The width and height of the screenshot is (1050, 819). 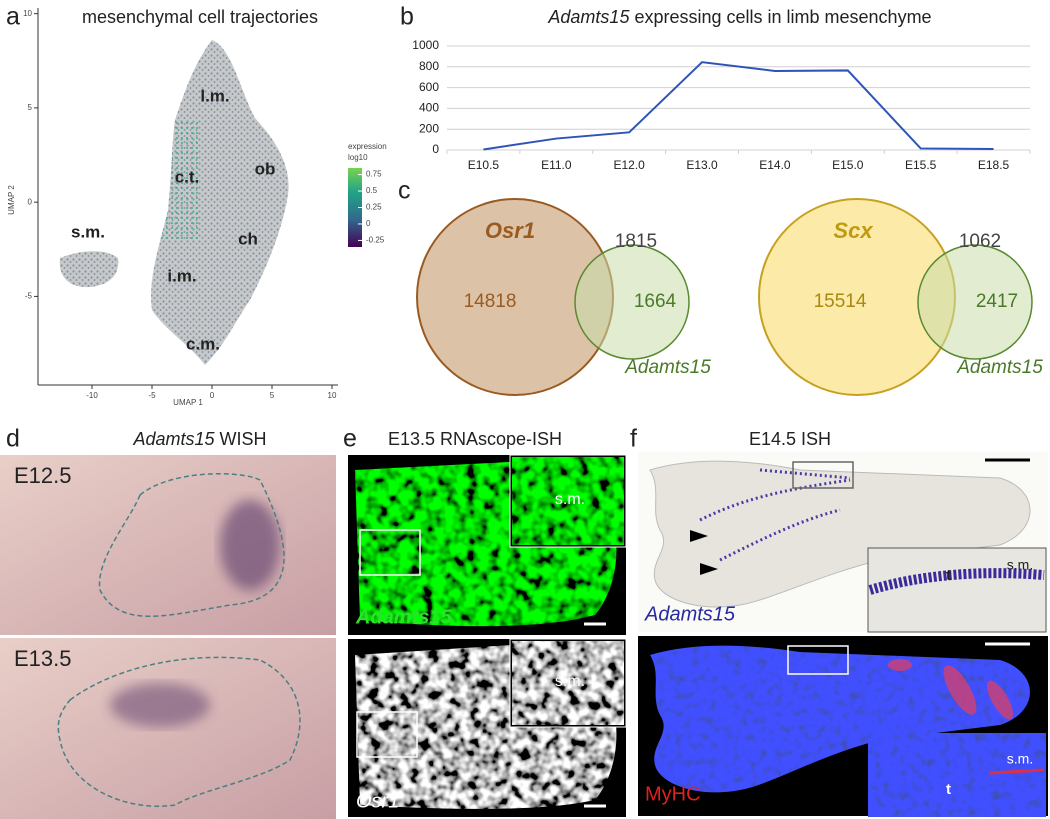 What do you see at coordinates (374, 207) in the screenshot?
I see `colorbar-tick-label: 0.25` at bounding box center [374, 207].